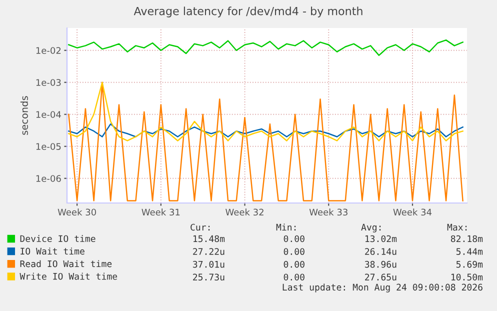 The width and height of the screenshot is (497, 311). What do you see at coordinates (52, 251) in the screenshot?
I see `legend-label: IO Wait time` at bounding box center [52, 251].